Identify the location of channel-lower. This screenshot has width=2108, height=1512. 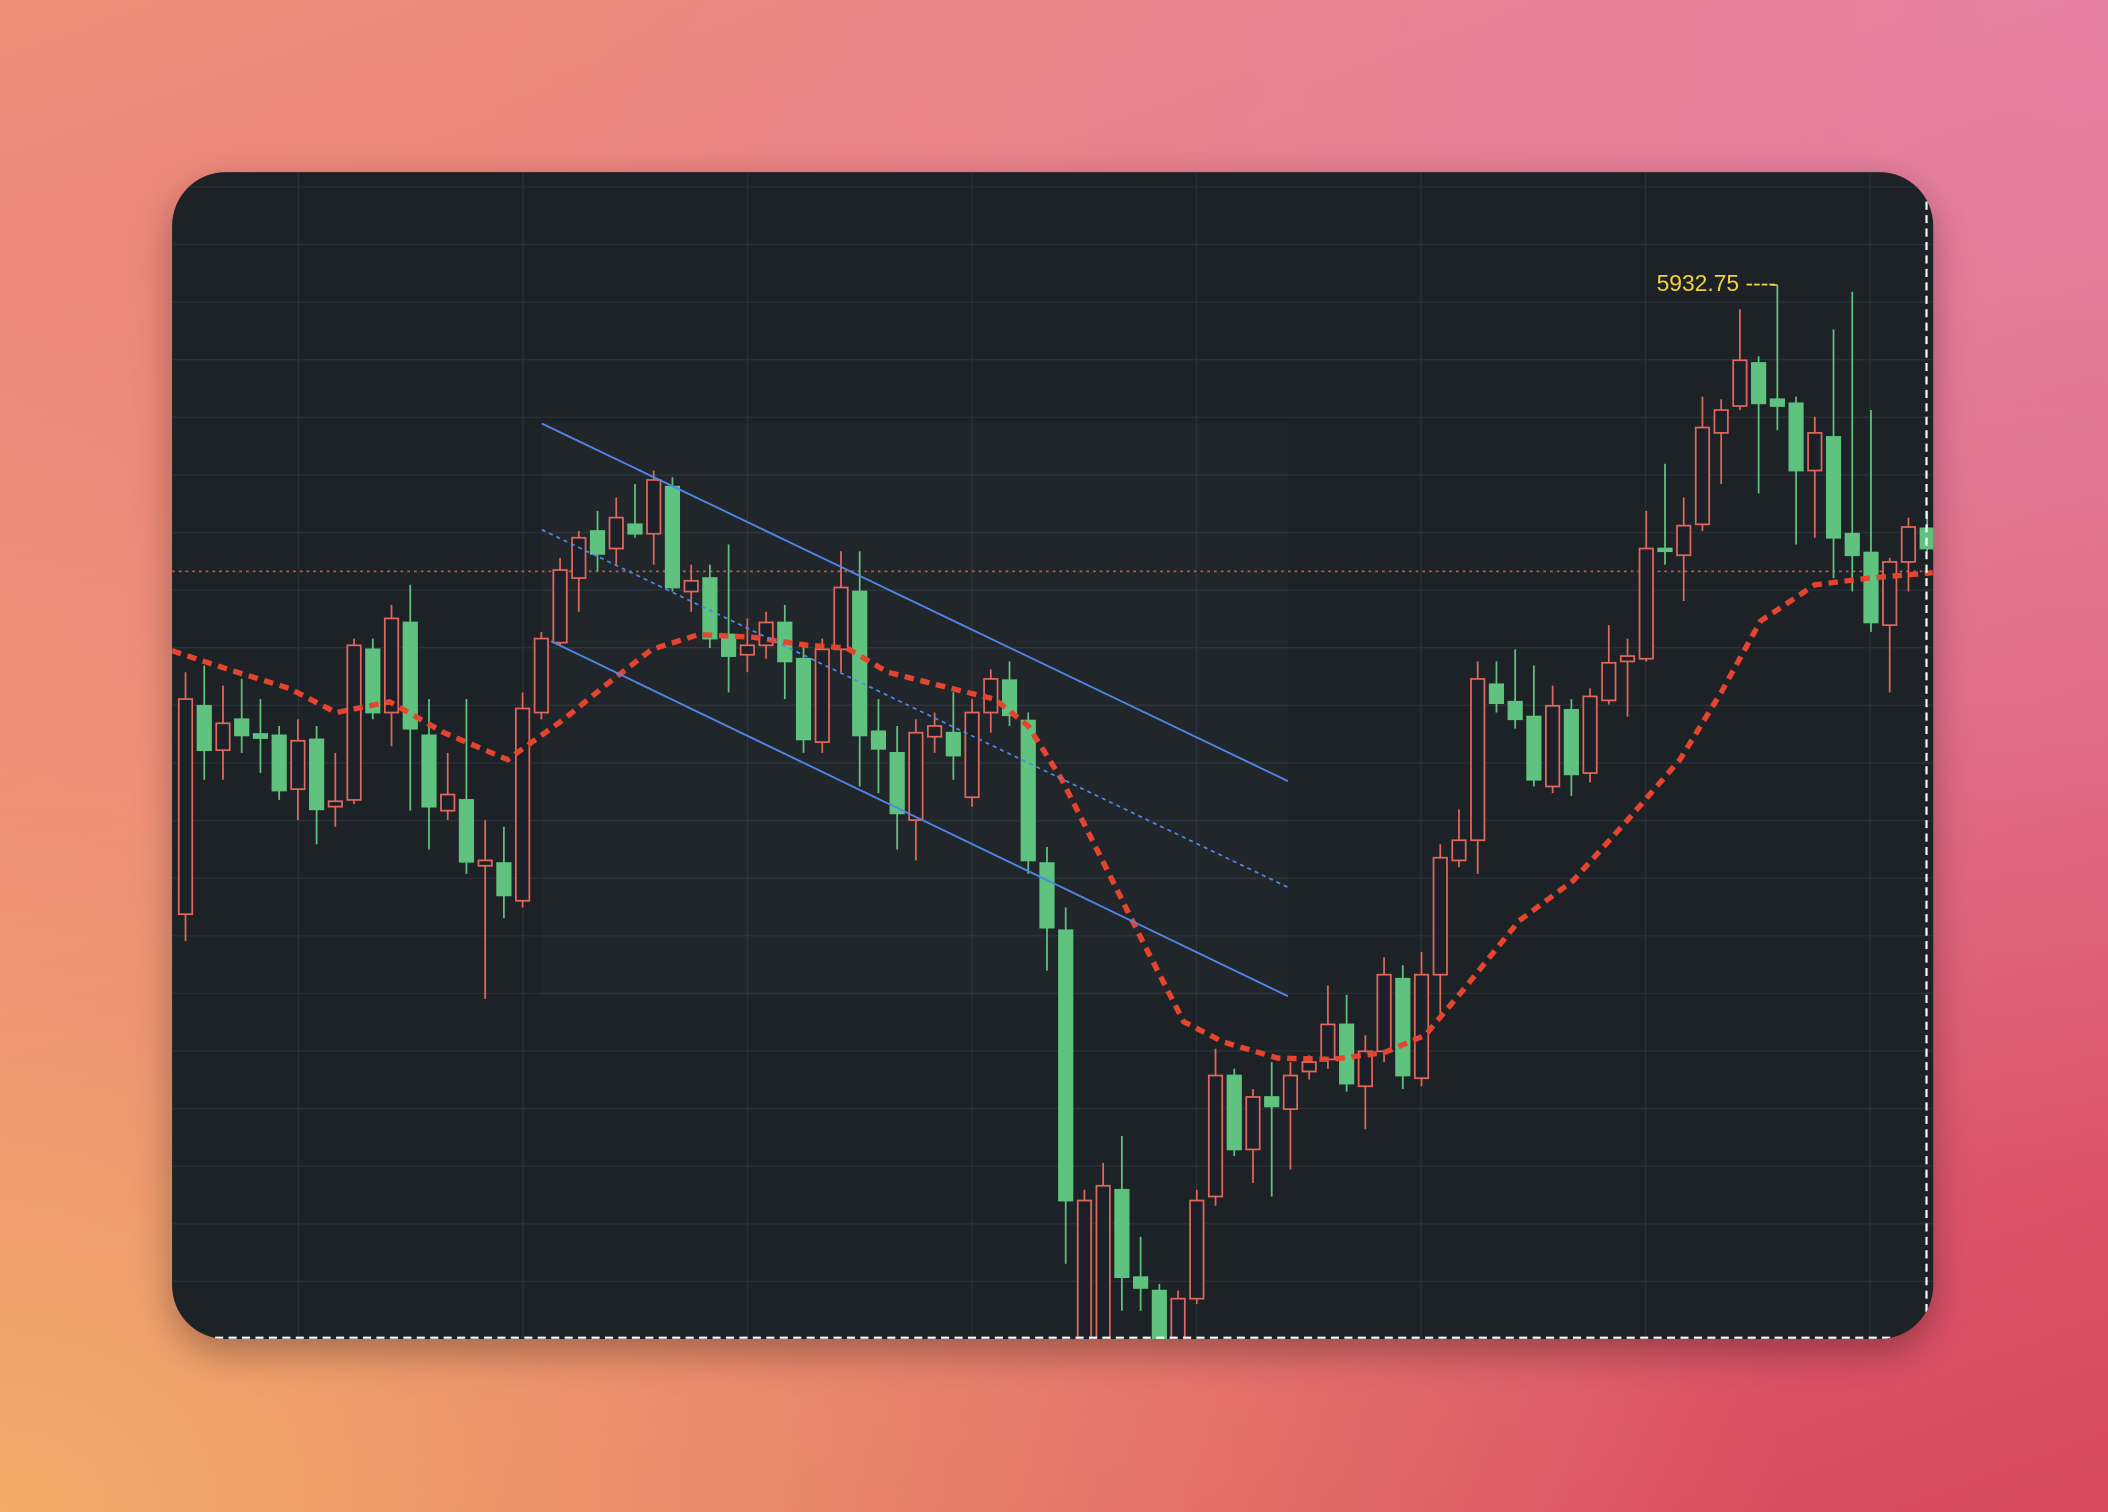
(919, 819).